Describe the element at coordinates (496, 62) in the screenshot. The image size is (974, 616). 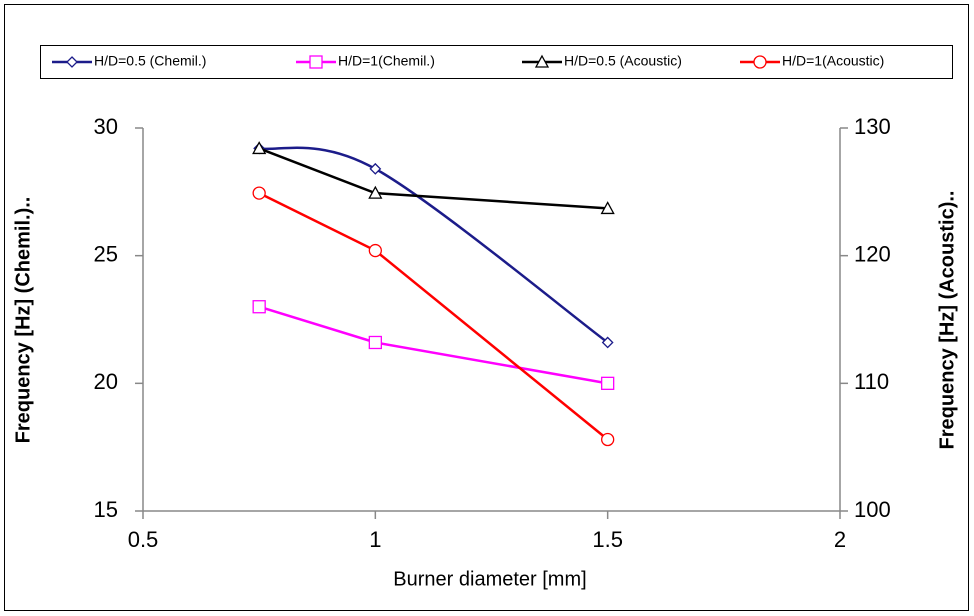
I see `legend-box` at that location.